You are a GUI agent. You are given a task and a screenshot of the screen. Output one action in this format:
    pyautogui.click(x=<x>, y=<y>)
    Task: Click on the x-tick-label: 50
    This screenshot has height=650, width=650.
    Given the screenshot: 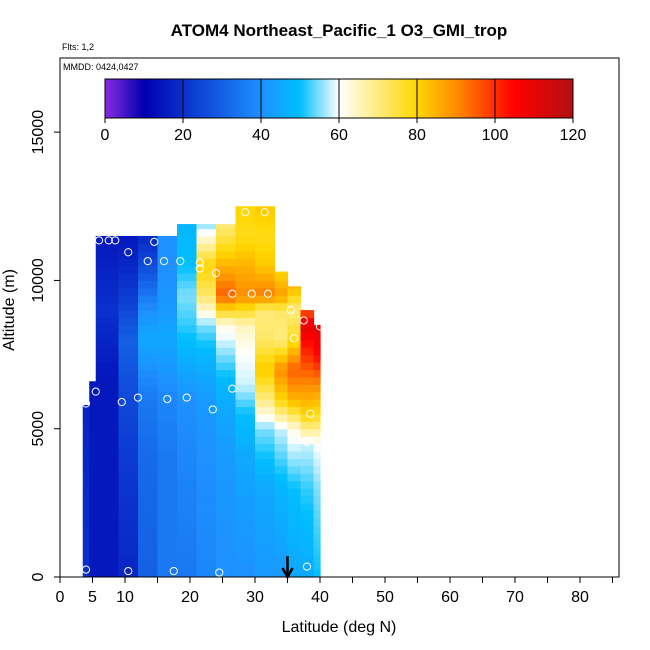 What is the action you would take?
    pyautogui.click(x=385, y=597)
    